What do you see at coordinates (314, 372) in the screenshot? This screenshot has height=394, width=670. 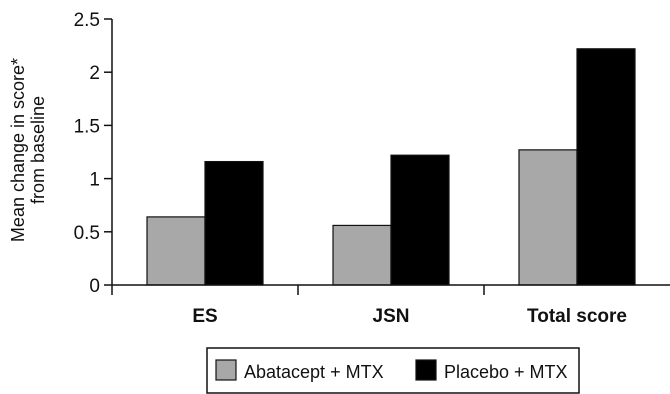 I see `legend-label-abatacept: Abatacept + MTX` at bounding box center [314, 372].